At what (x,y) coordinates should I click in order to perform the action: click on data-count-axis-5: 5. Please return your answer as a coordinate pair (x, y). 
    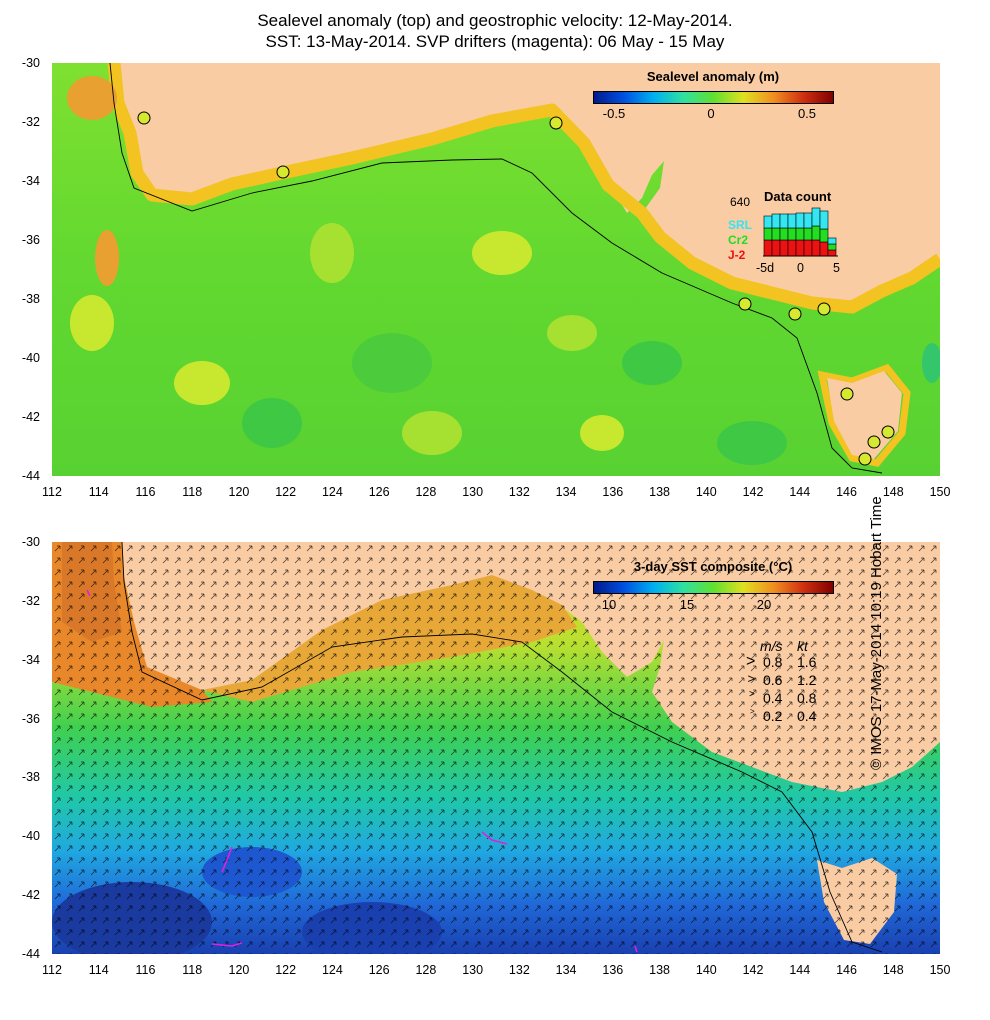
    Looking at the image, I should click on (836, 268).